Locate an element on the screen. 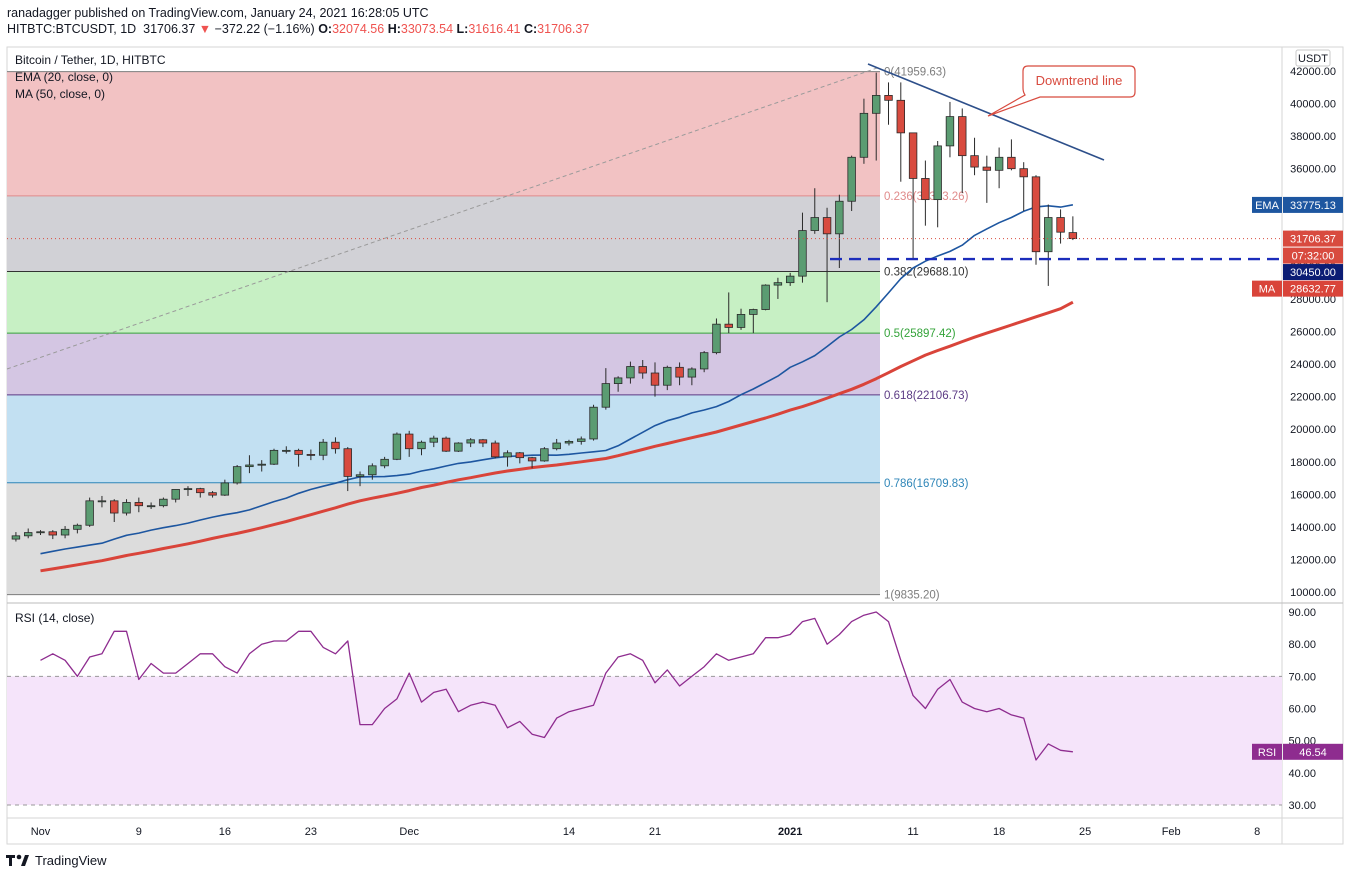 Image resolution: width=1351 pixels, height=881 pixels. price-tick-label: 20000.00 is located at coordinates (1313, 430).